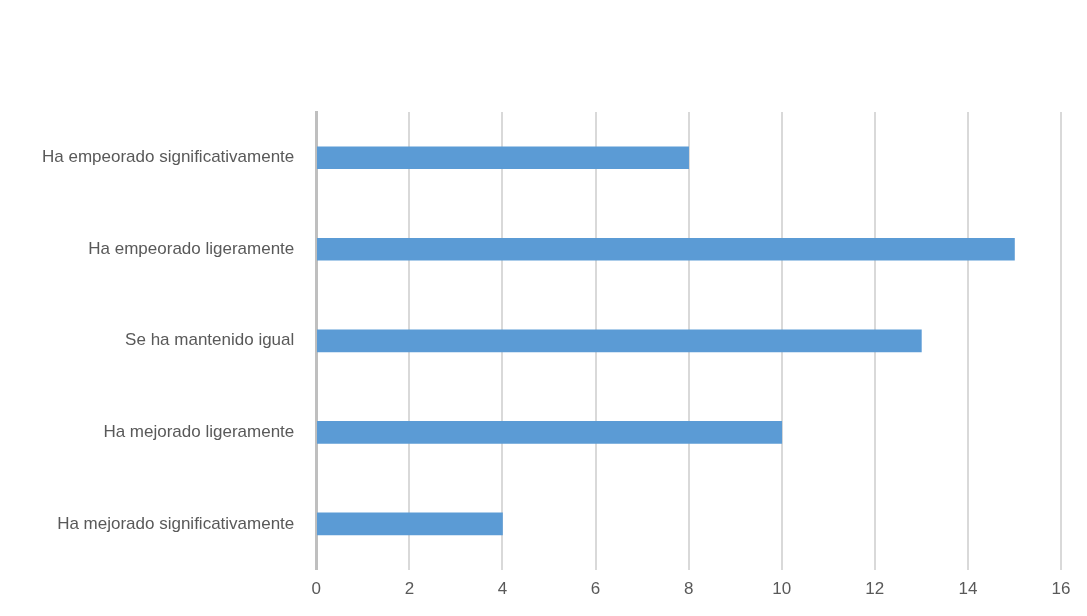 The image size is (1087, 616). I want to click on x-tick-label: 16, so click(1061, 589).